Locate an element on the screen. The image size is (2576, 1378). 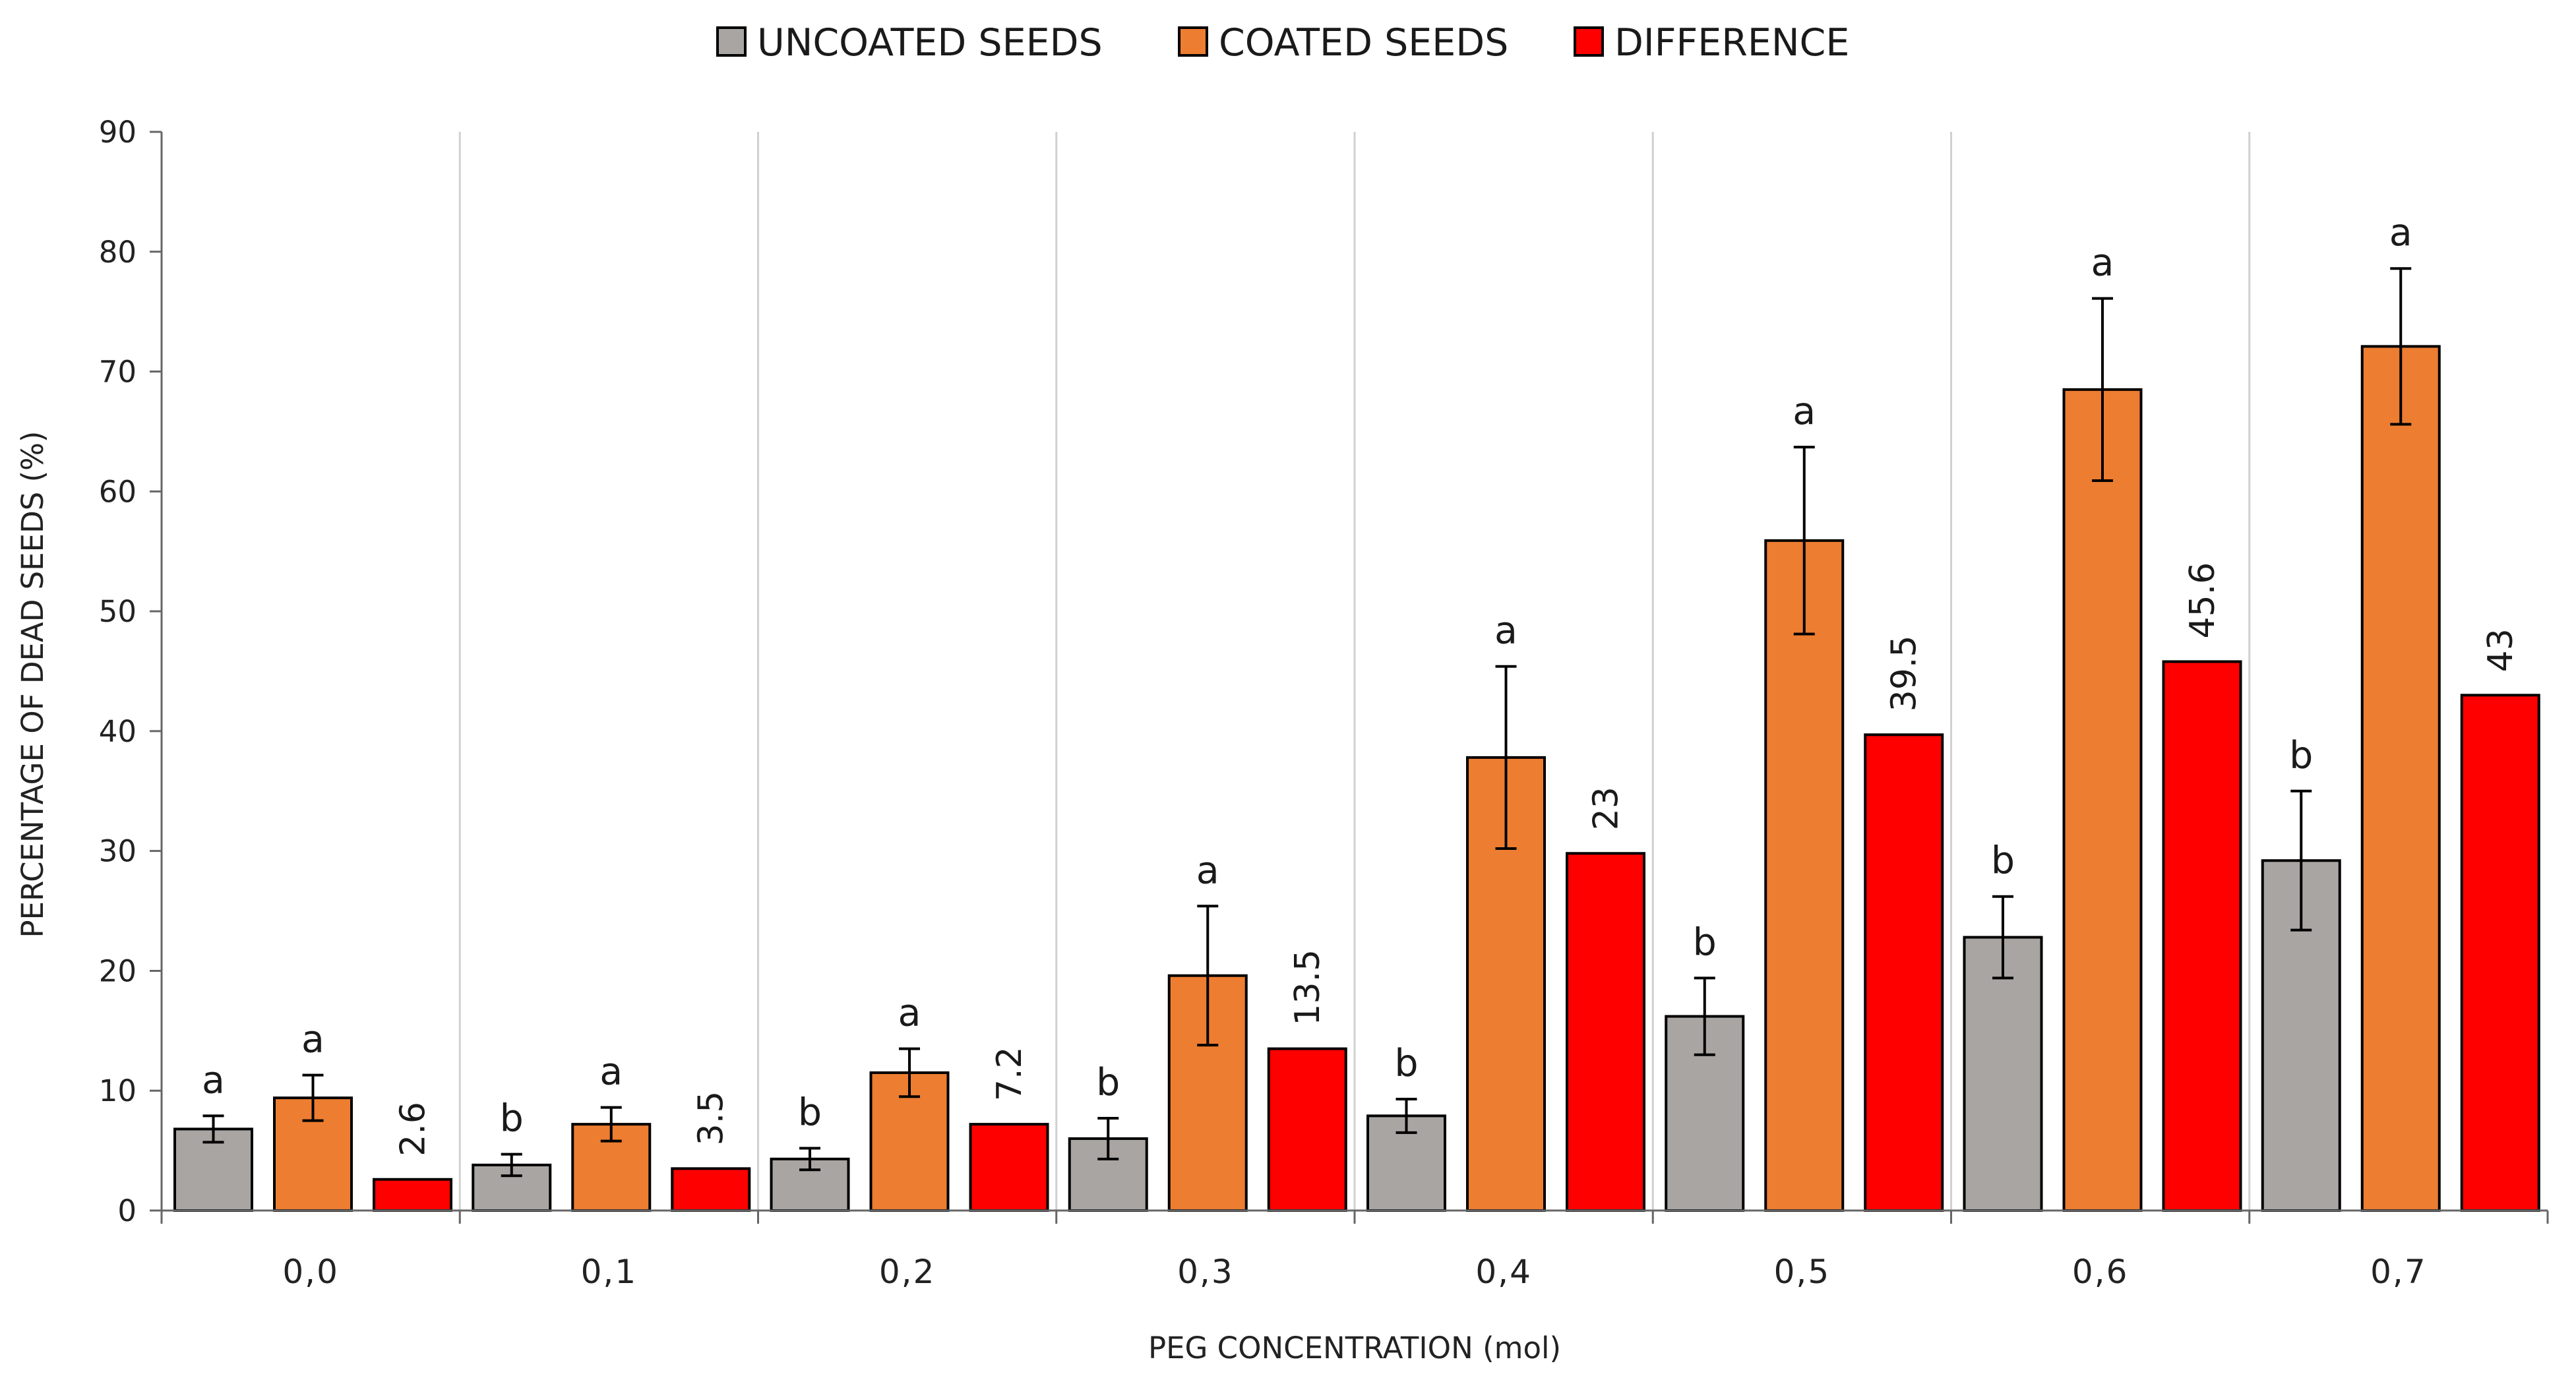
difference-value-label: 39.5 is located at coordinates (1904, 674).